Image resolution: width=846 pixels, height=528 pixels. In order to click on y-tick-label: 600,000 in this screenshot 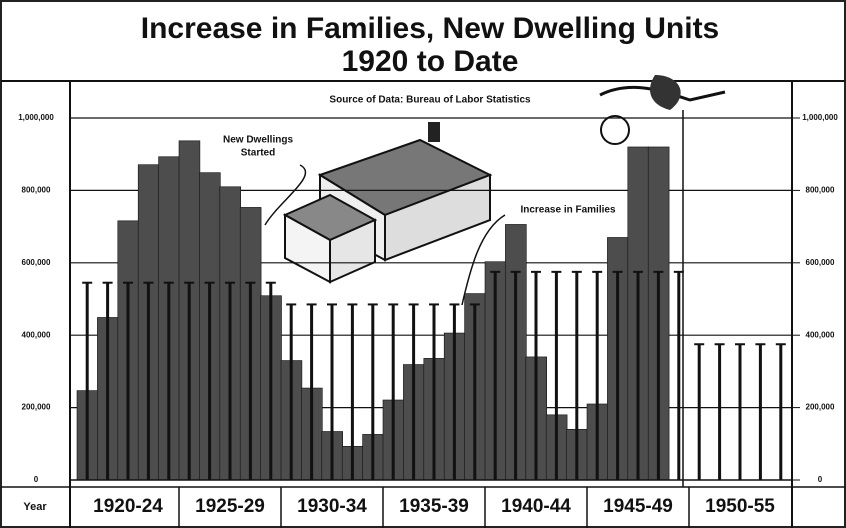, I will do `click(36, 262)`.